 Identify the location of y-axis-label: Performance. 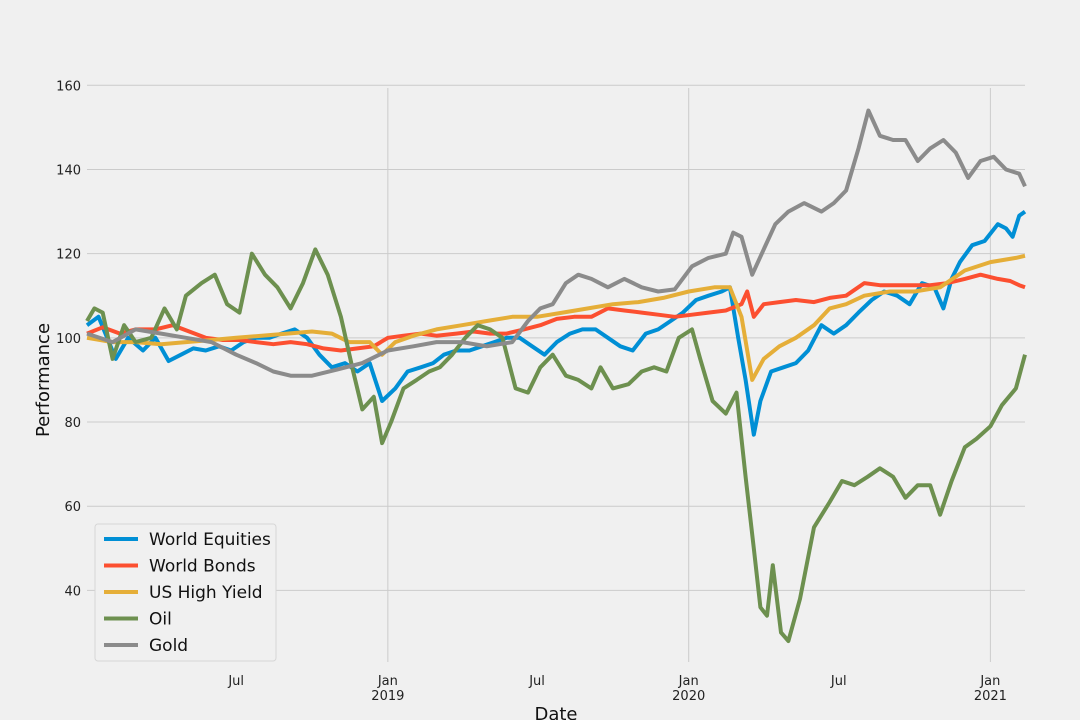
(43, 380).